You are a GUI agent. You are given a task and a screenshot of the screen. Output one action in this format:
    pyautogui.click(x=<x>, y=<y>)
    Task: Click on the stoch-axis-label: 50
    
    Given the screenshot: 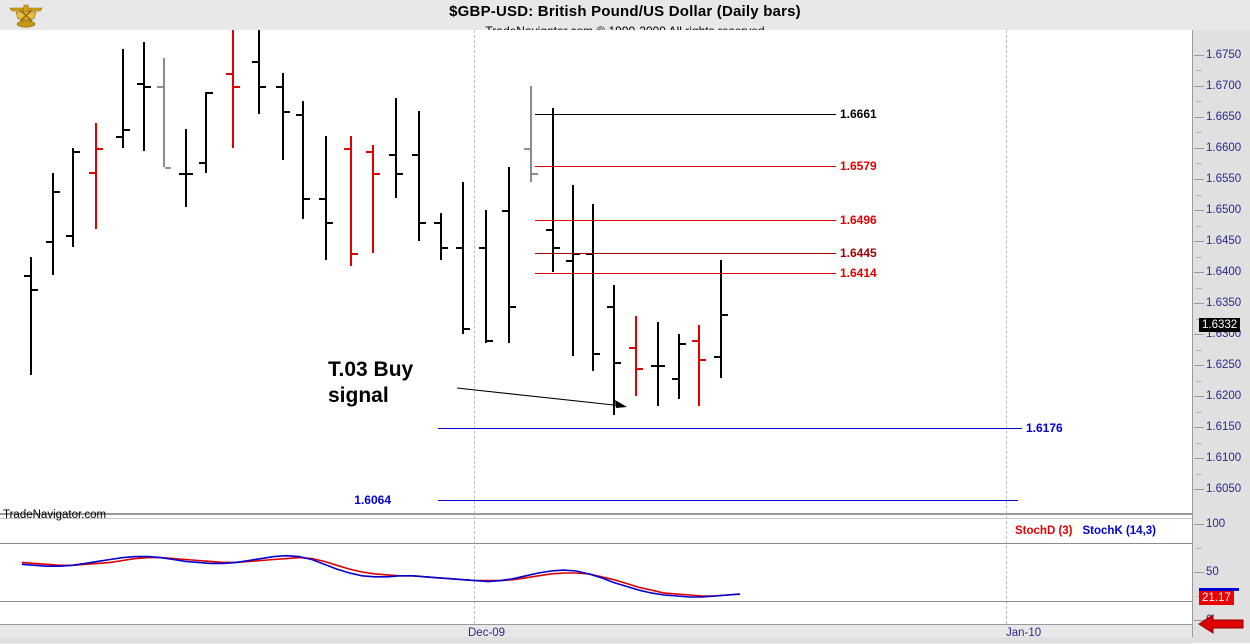 What is the action you would take?
    pyautogui.click(x=1212, y=572)
    